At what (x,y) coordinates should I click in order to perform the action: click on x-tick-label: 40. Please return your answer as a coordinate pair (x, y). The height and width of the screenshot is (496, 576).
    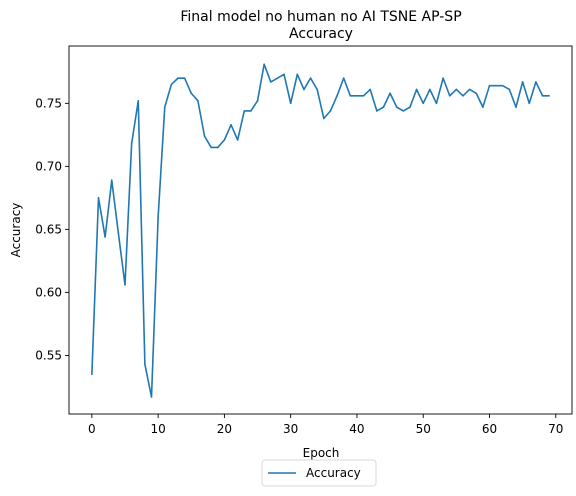
    Looking at the image, I should click on (356, 429).